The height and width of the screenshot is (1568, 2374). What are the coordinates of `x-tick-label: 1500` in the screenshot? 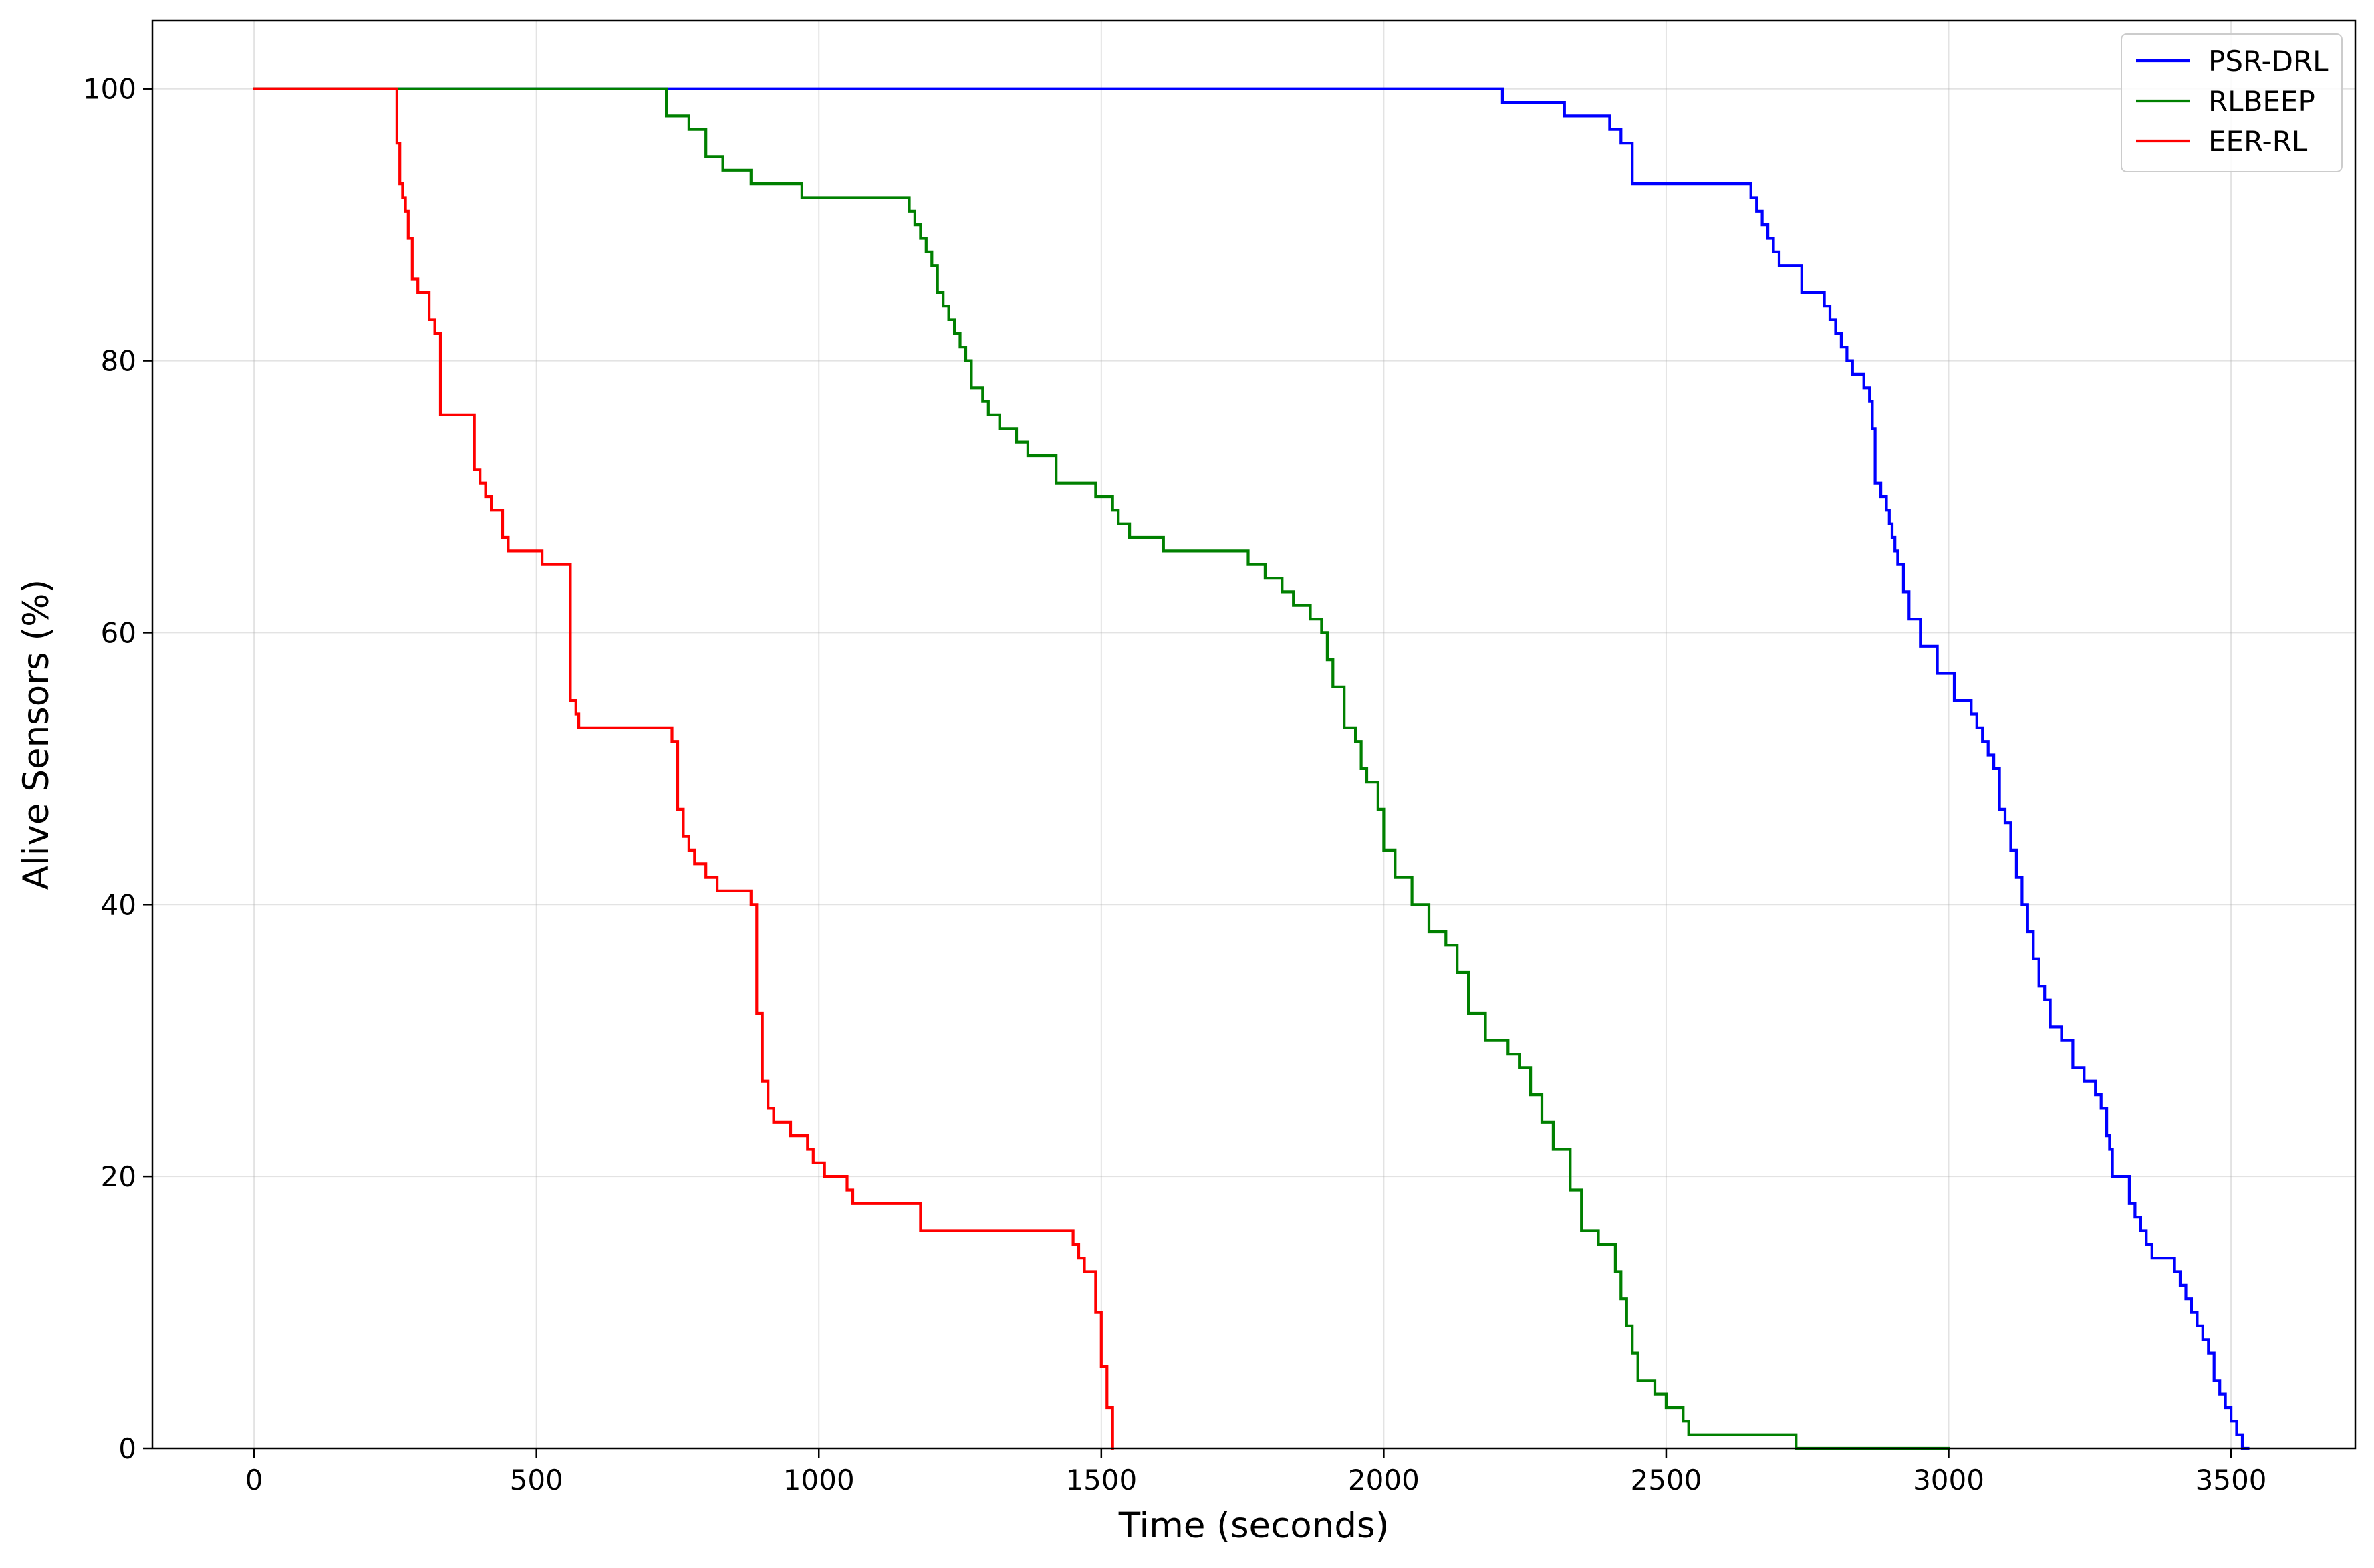 It's located at (1101, 1480).